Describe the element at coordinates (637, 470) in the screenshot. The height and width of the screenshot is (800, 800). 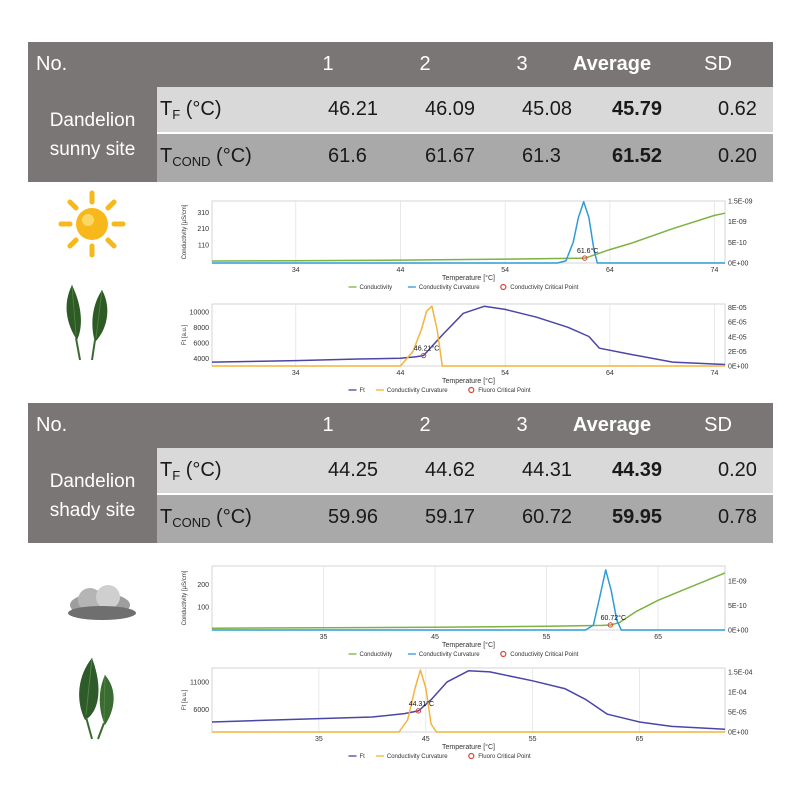
I see `cell-average: 44.39` at that location.